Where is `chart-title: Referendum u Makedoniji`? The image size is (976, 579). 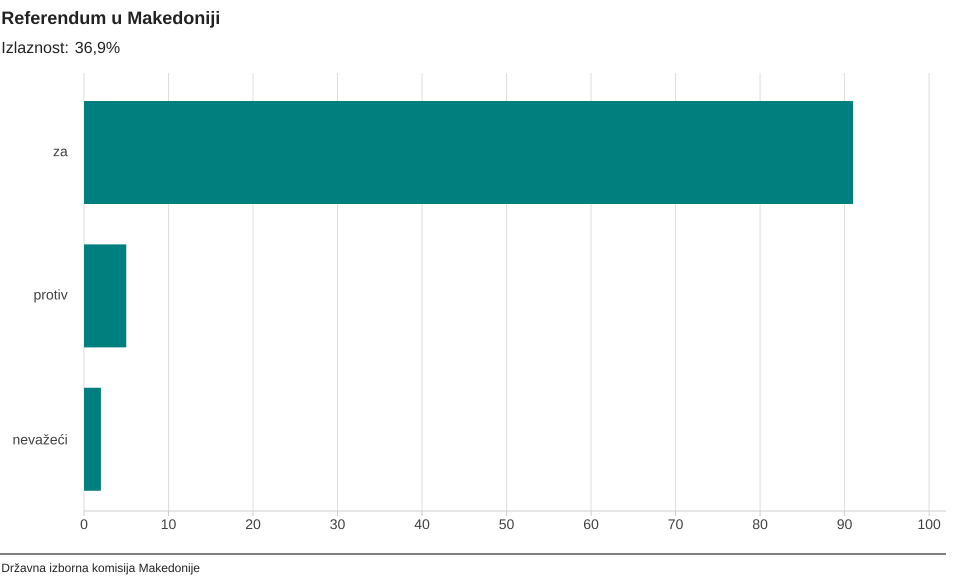 chart-title: Referendum u Makedoniji is located at coordinates (111, 19).